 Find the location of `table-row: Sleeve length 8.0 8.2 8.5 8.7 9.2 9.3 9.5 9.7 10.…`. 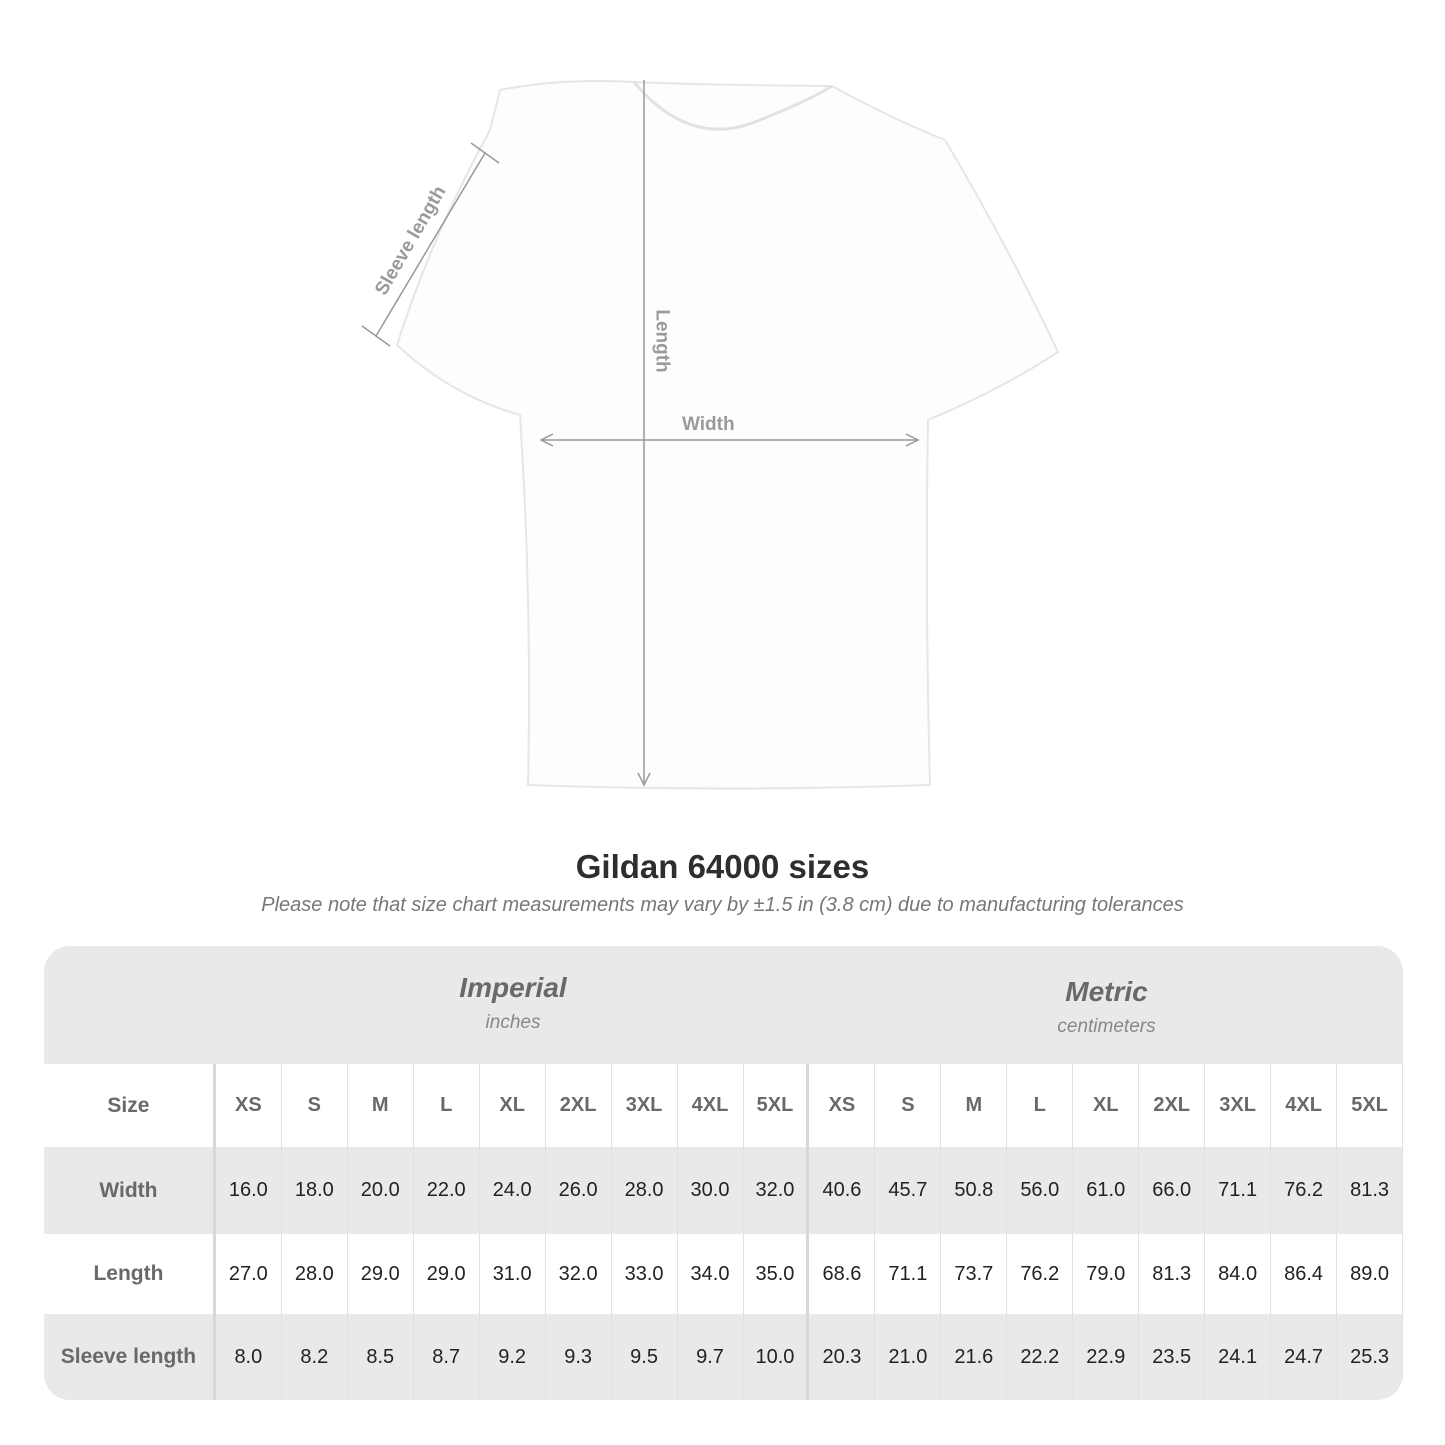

table-row: Sleeve length 8.0 8.2 8.5 8.7 9.2 9.3 9.5 9.7 10.… is located at coordinates (723, 1357).